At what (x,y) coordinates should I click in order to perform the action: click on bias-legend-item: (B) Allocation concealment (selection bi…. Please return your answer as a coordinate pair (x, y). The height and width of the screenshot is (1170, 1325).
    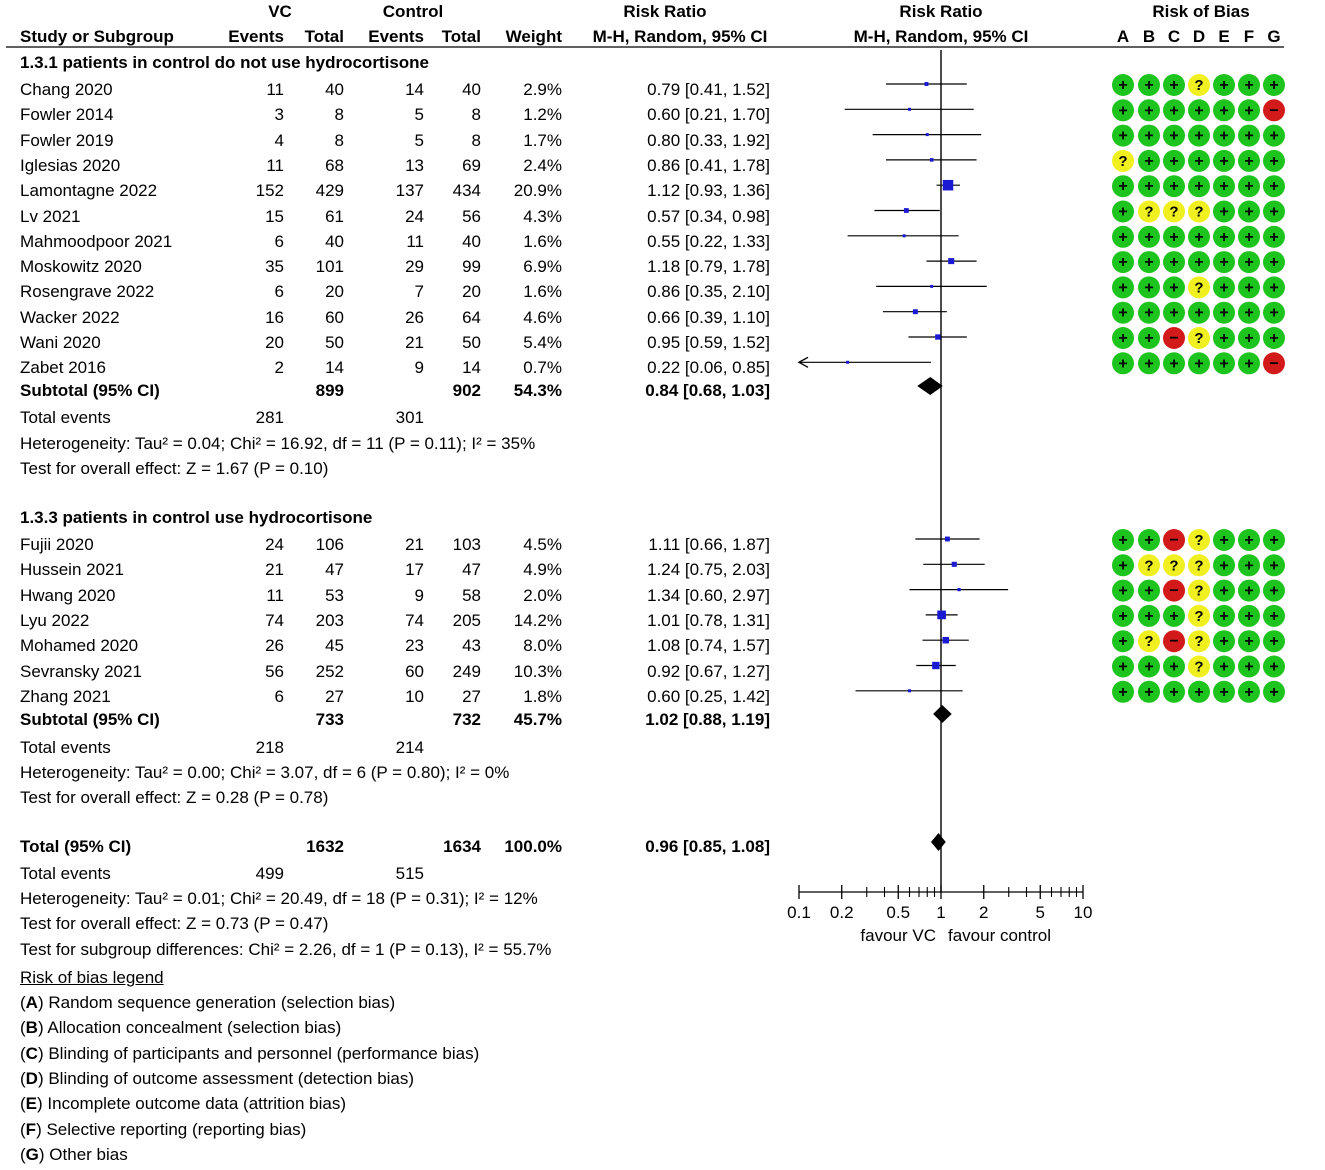
    Looking at the image, I should click on (181, 1028).